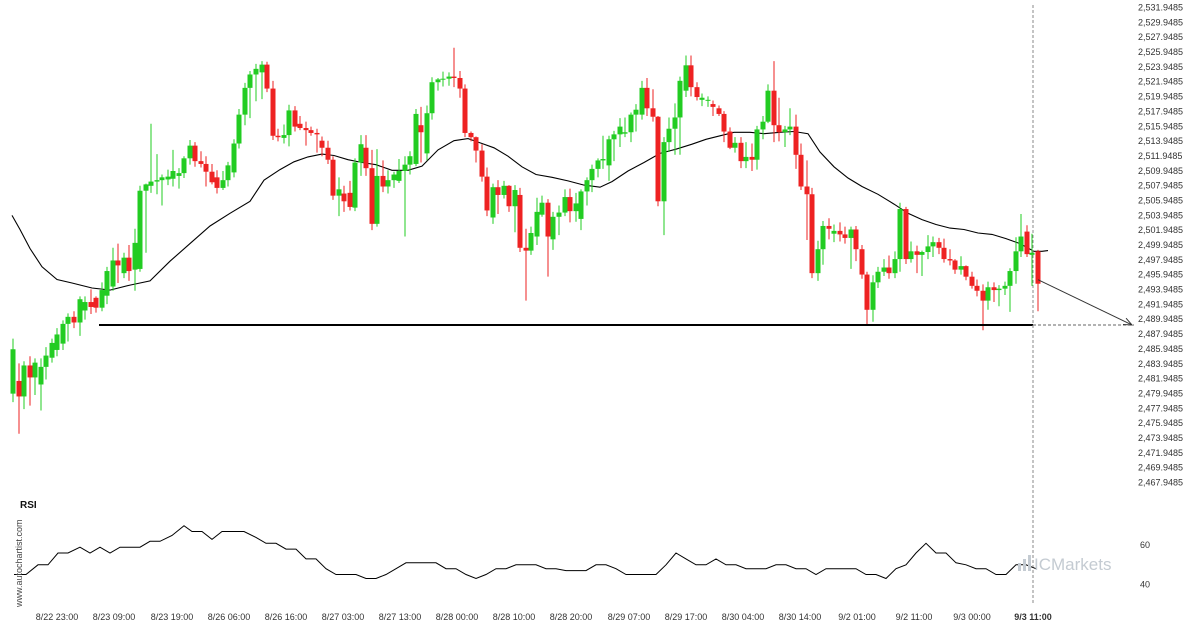 This screenshot has height=630, width=1200. What do you see at coordinates (1160, 97) in the screenshot?
I see `price-tick-label: 2,519.9485` at bounding box center [1160, 97].